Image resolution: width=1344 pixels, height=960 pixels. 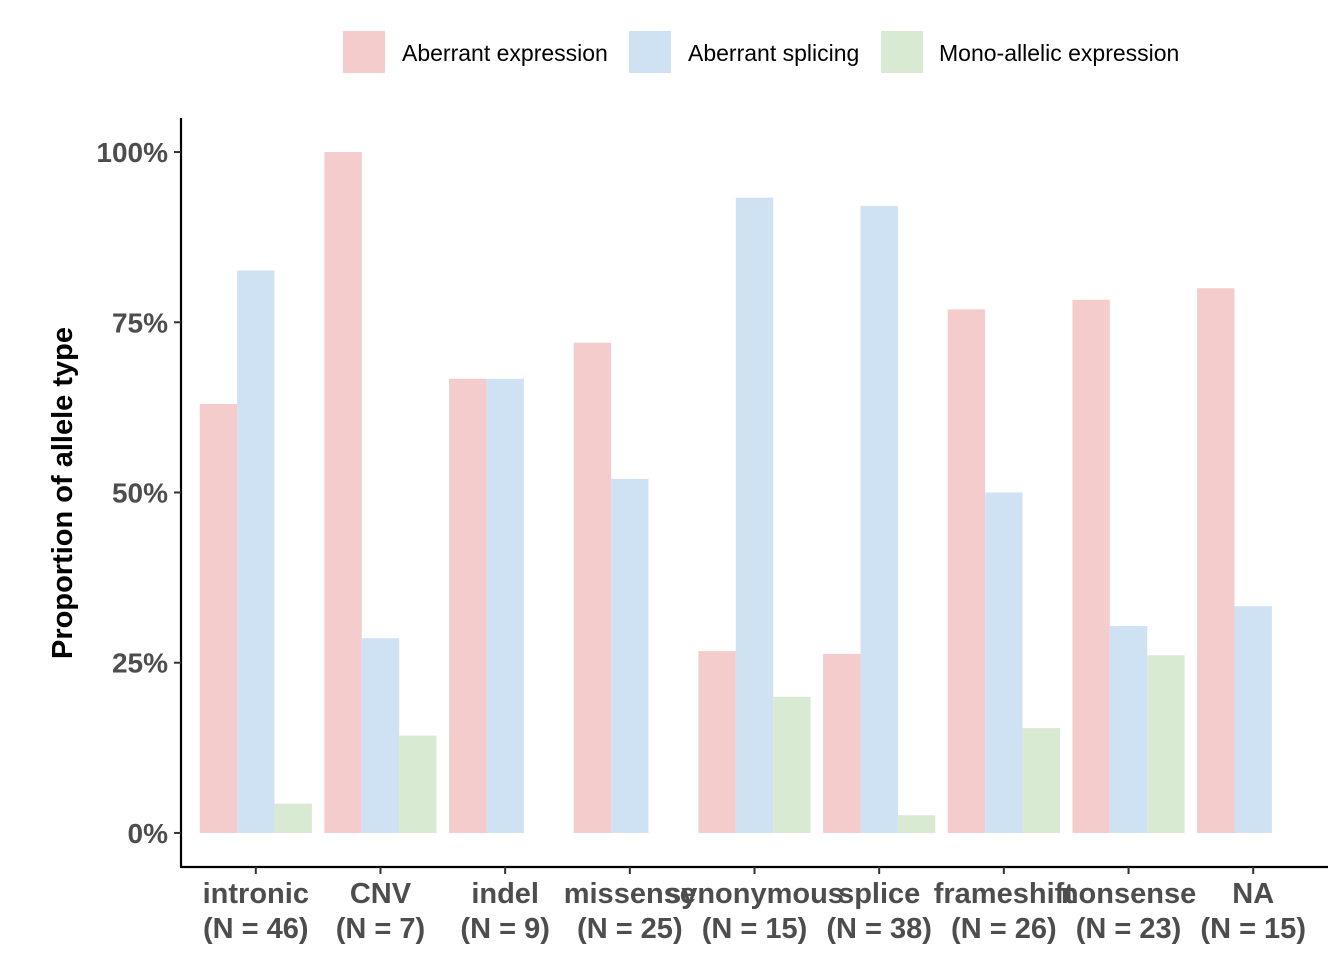 What do you see at coordinates (505, 53) in the screenshot?
I see `legend-label: Aberrant expression` at bounding box center [505, 53].